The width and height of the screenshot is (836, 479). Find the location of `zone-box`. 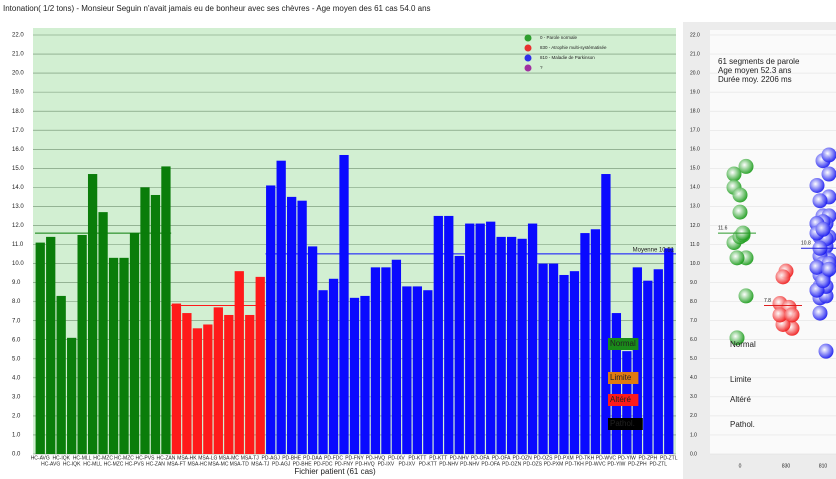

zone-box is located at coordinates (623, 378).